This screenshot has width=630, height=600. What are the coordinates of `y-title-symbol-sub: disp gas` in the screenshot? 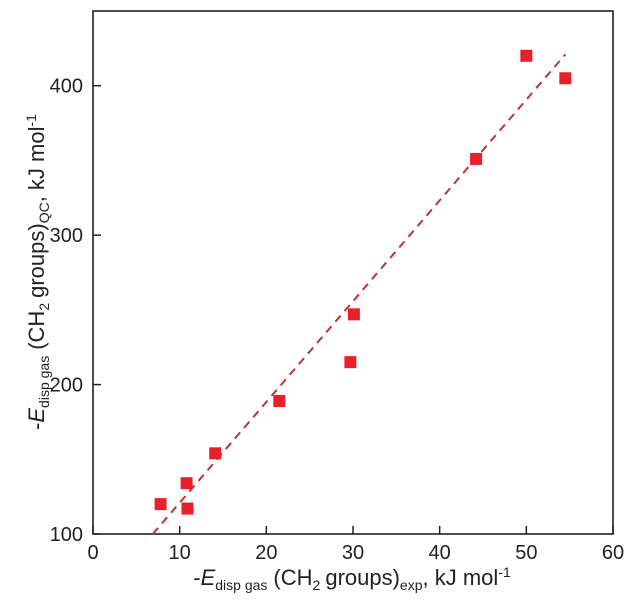 It's located at (44, 382).